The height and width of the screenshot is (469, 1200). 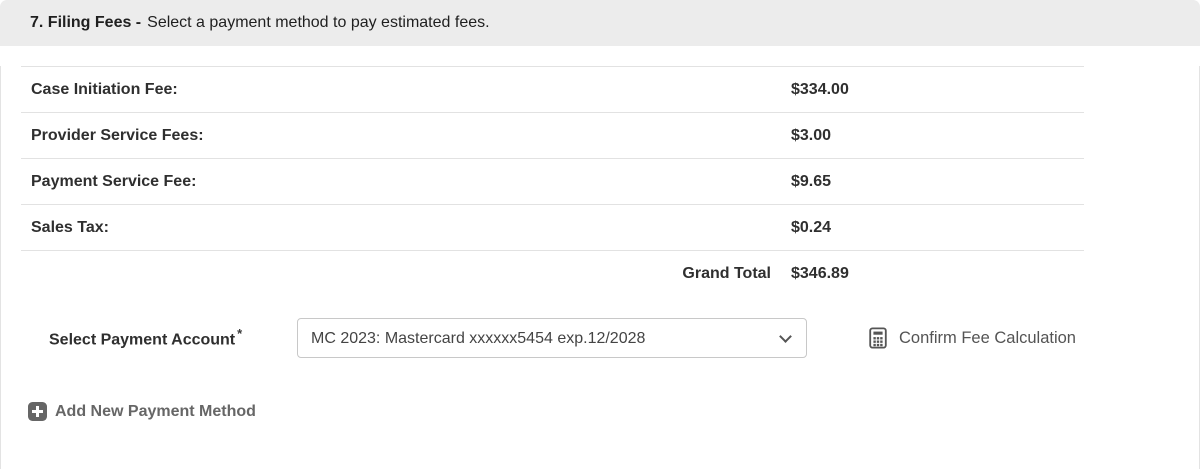 What do you see at coordinates (117, 135) in the screenshot?
I see `fee-label: Provider Service Fees:` at bounding box center [117, 135].